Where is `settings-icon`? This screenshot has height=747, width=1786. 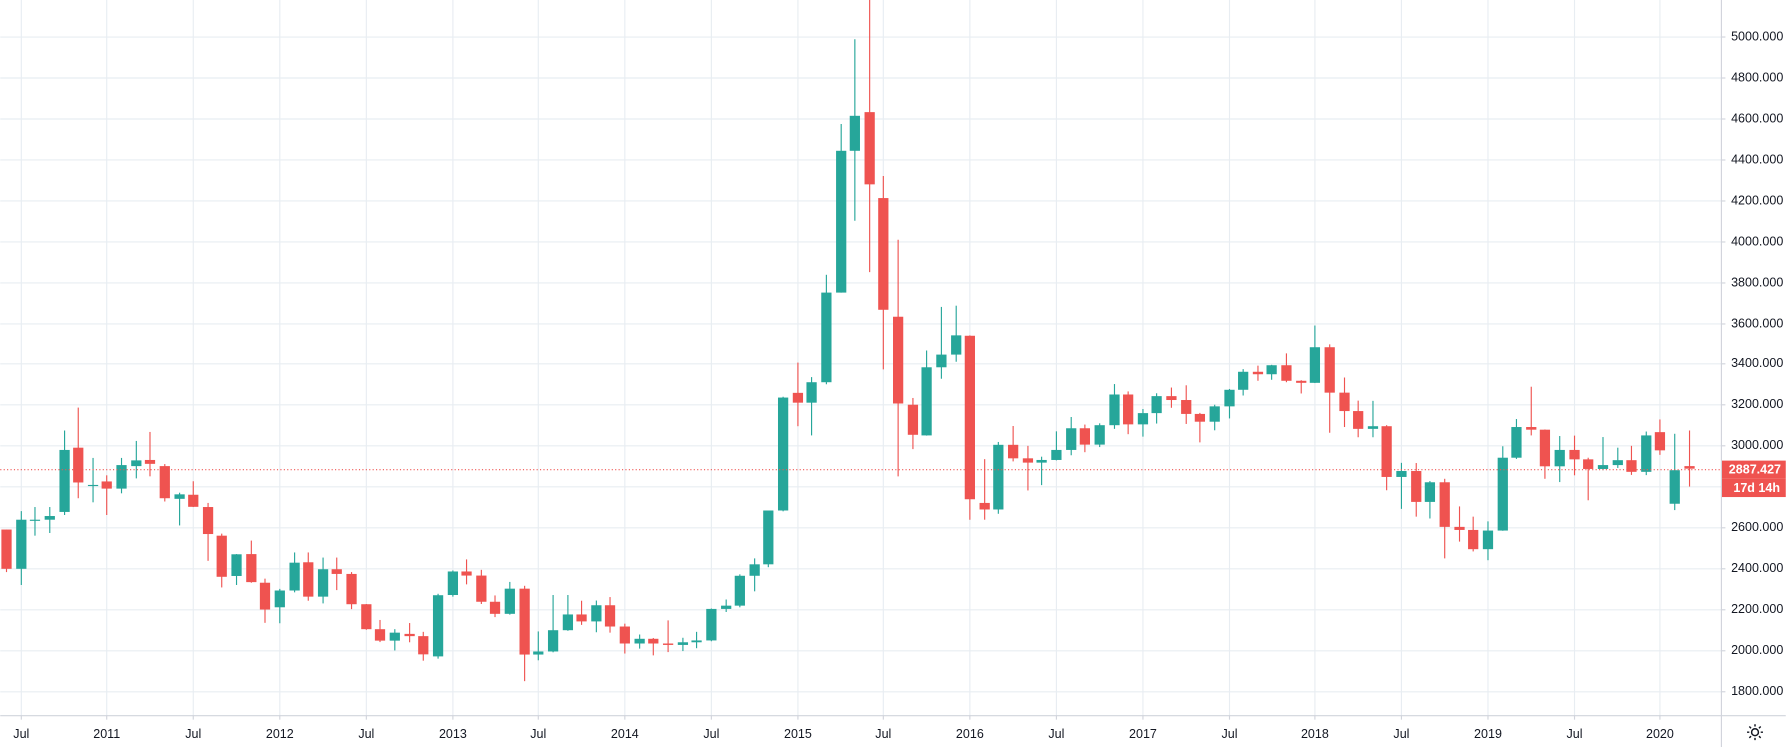
settings-icon is located at coordinates (1755, 732).